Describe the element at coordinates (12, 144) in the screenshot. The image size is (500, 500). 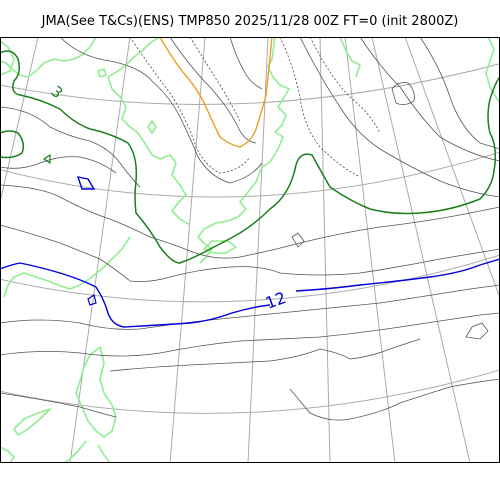
I see `isotherm-3-loop` at that location.